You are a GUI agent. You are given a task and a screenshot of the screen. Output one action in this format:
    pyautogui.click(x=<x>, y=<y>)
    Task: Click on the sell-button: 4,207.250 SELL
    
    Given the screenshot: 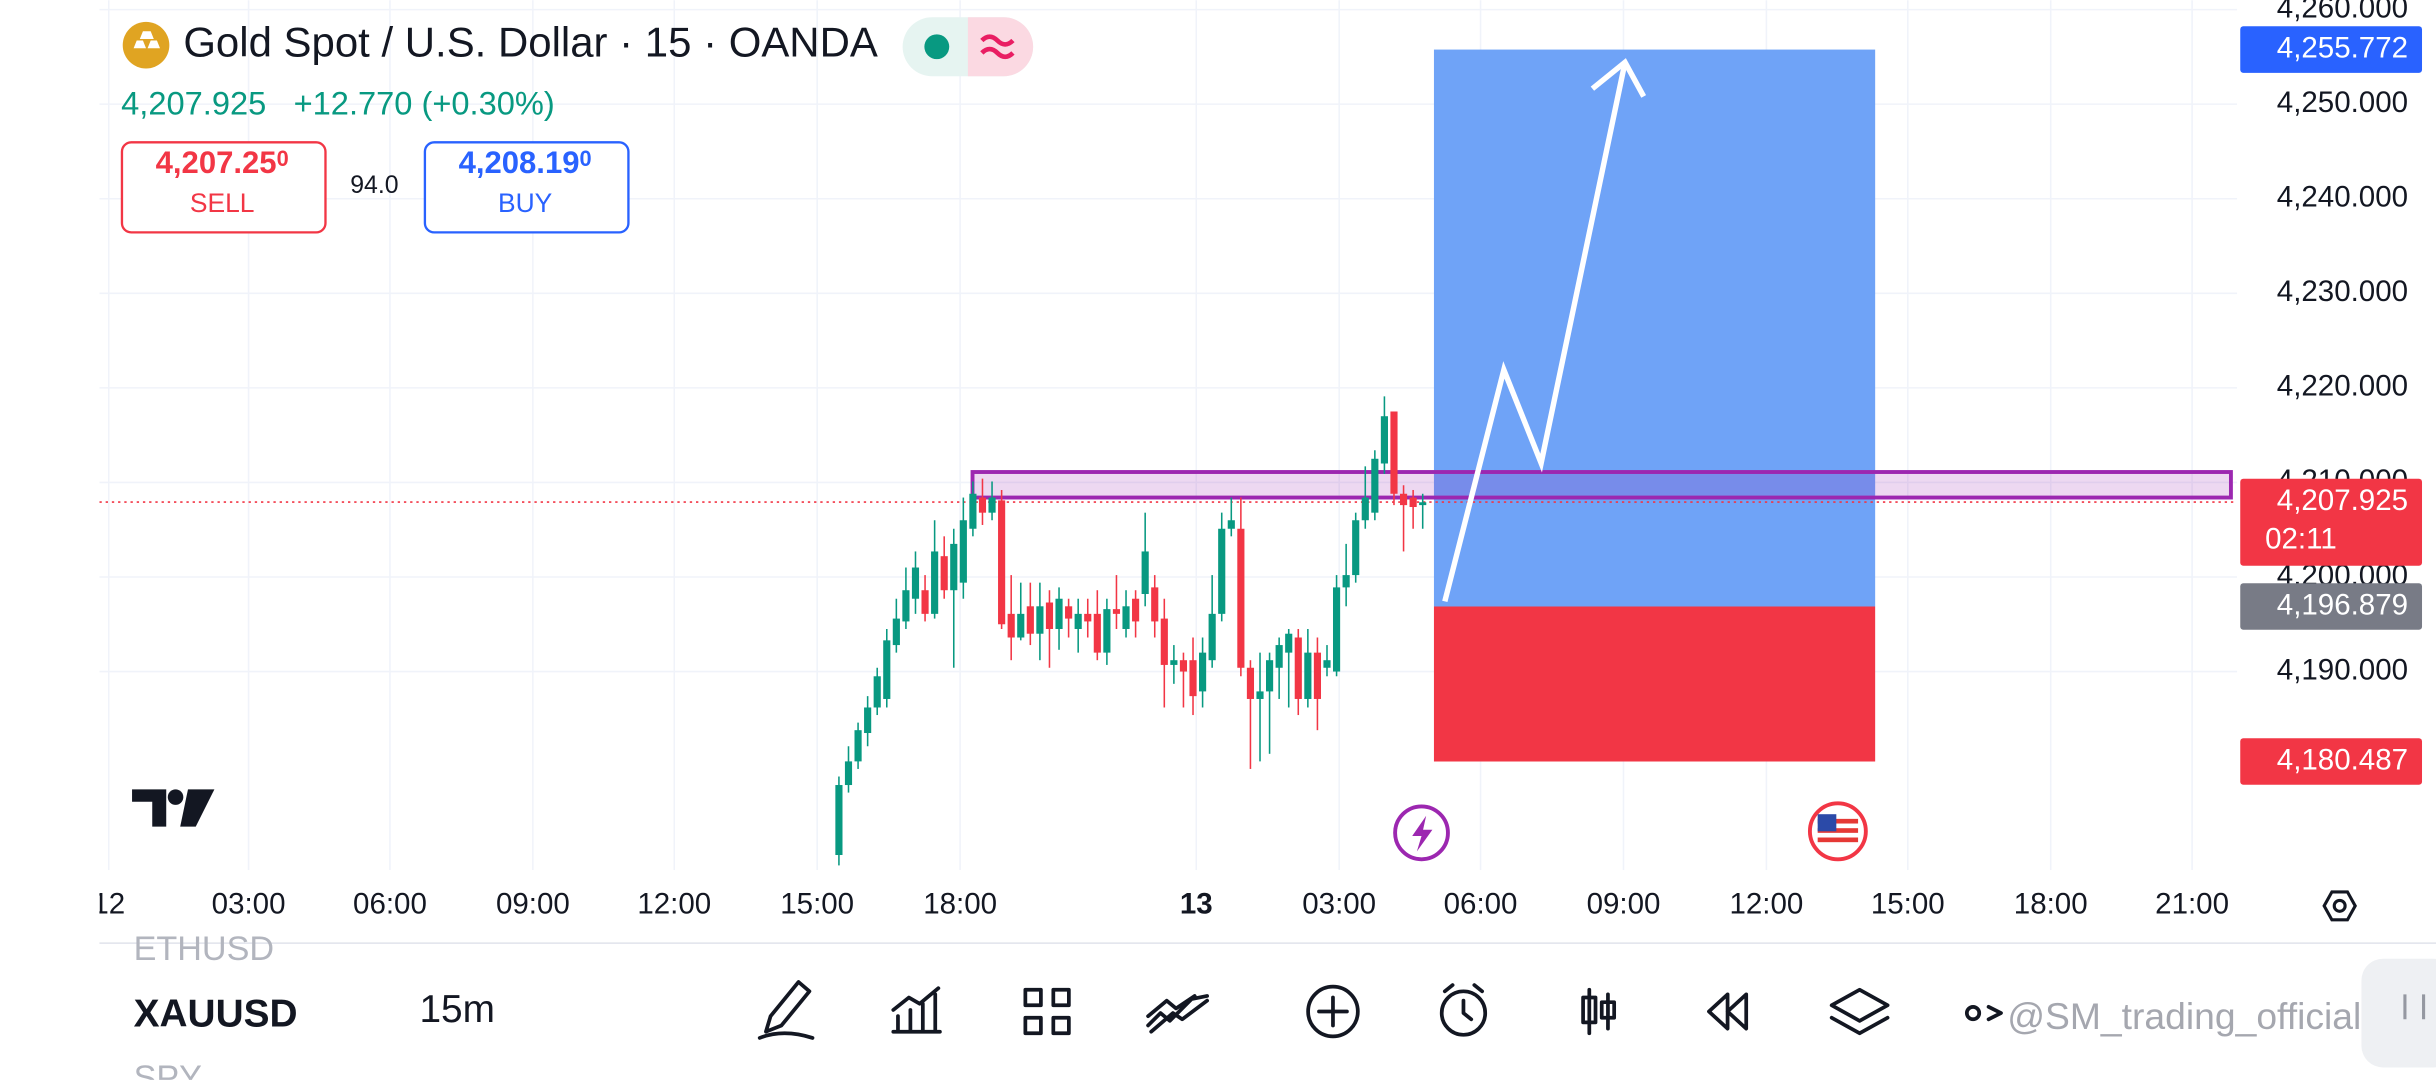 What is the action you would take?
    pyautogui.click(x=223, y=187)
    